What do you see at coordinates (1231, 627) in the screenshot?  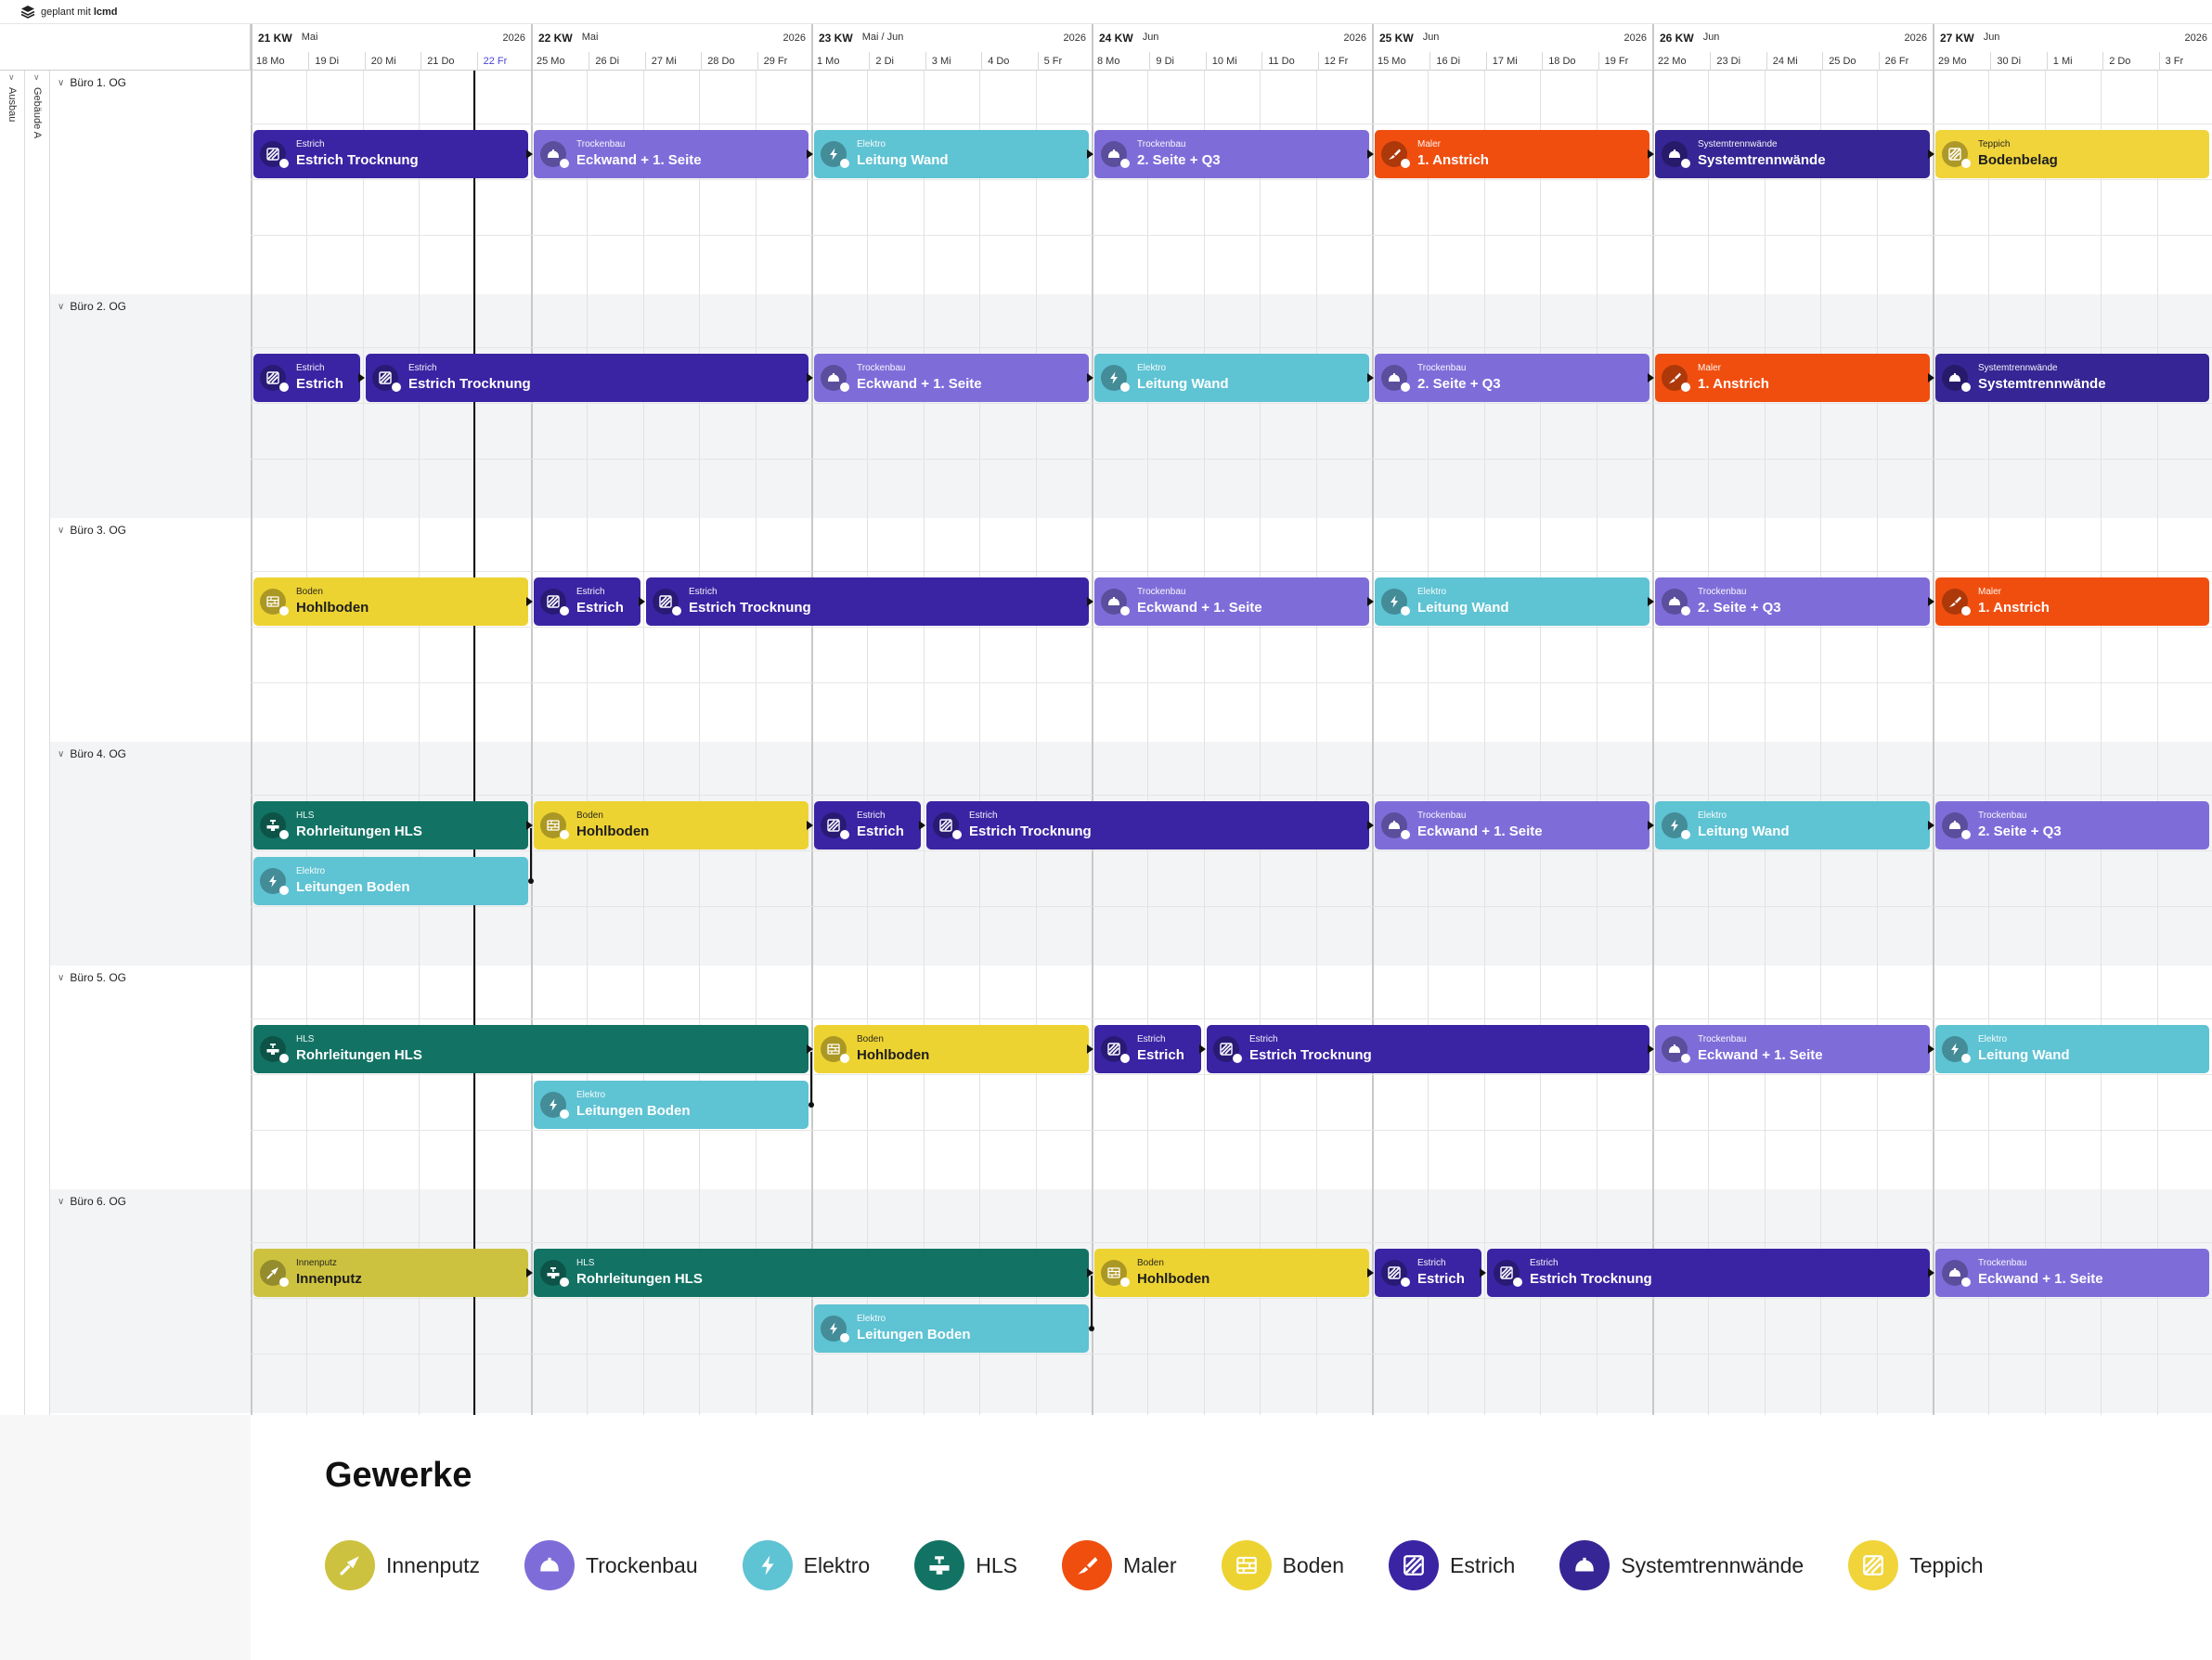 I see `lane-grid-line` at bounding box center [1231, 627].